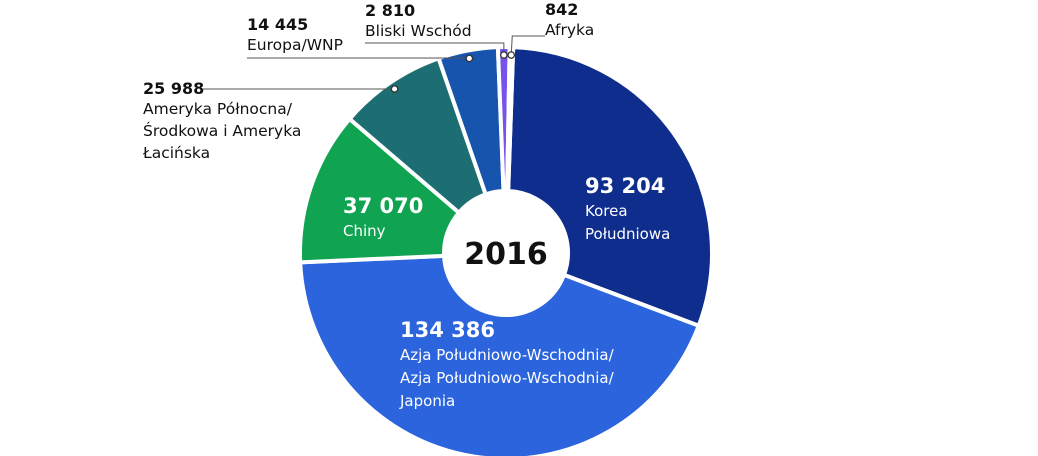 This screenshot has height=456, width=1038. What do you see at coordinates (176, 153) in the screenshot?
I see `category-label-3-2: Łacińska` at bounding box center [176, 153].